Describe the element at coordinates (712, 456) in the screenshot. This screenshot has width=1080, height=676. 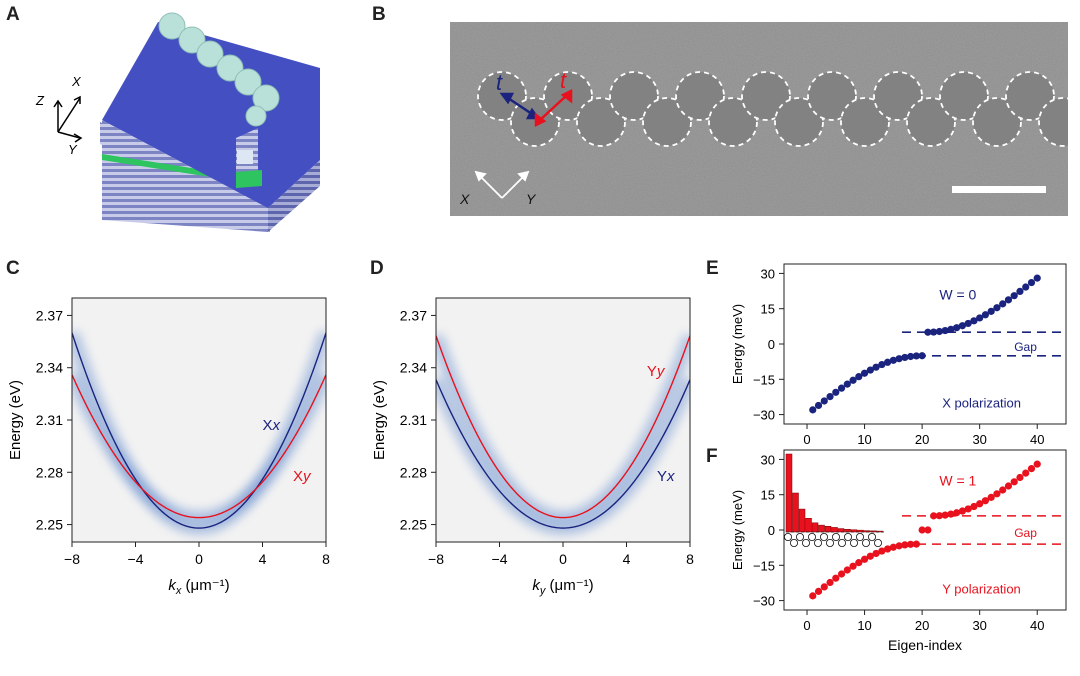
I see `panel-letter-f: F` at that location.